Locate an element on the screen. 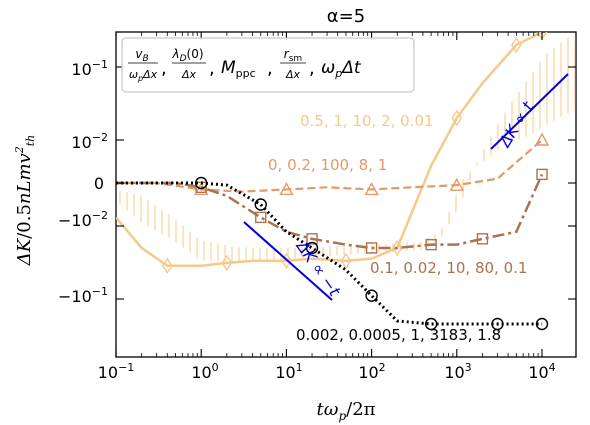 This screenshot has height=425, width=590. x-tick-labels: 10⁻¹ 10⁰ 10¹ 10² 10³ 10⁴ is located at coordinates (327, 371).